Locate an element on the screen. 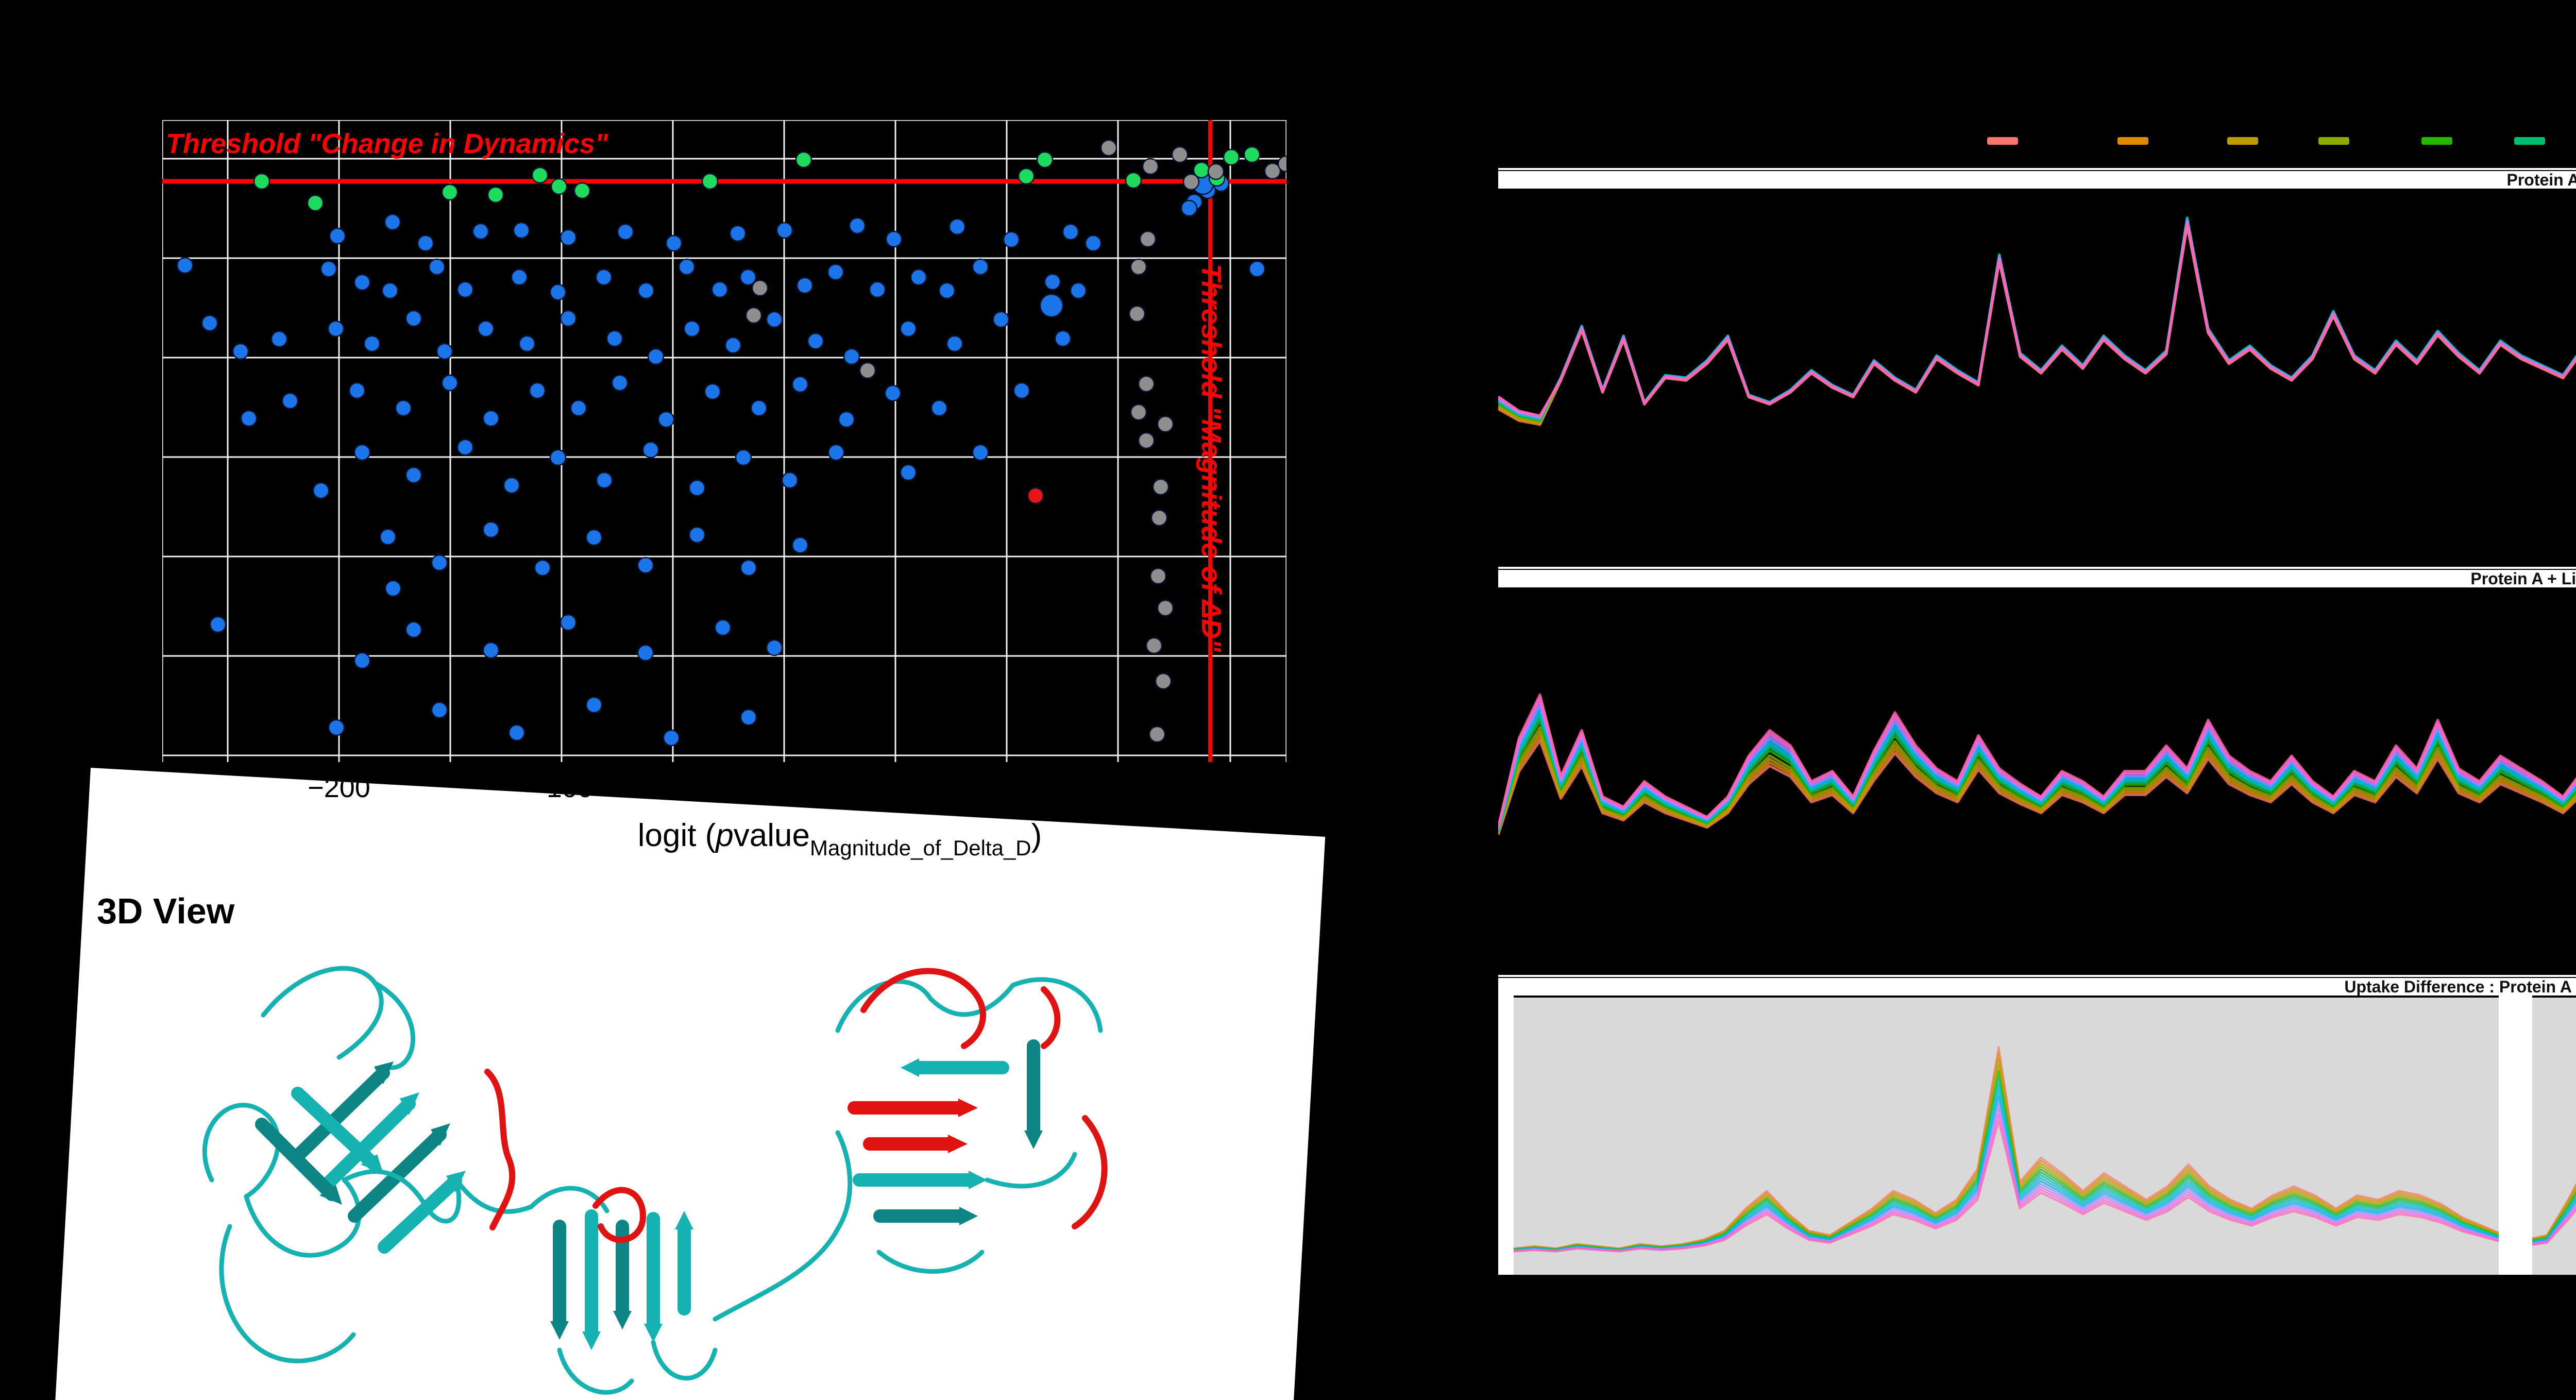 The image size is (2576, 1400). 3d-view-title: 3D View is located at coordinates (166, 911).